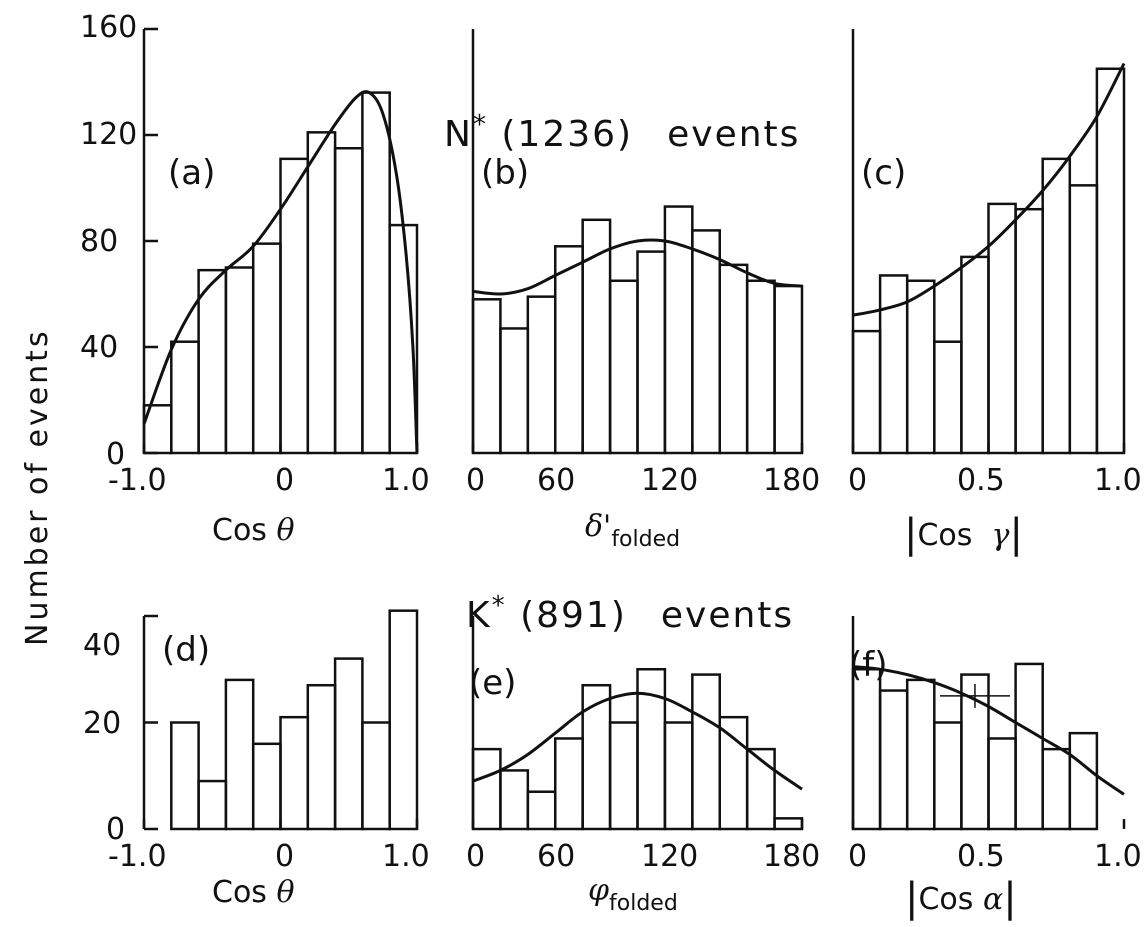 The height and width of the screenshot is (927, 1148). I want to click on xlabel-e: φfolded, so click(633, 895).